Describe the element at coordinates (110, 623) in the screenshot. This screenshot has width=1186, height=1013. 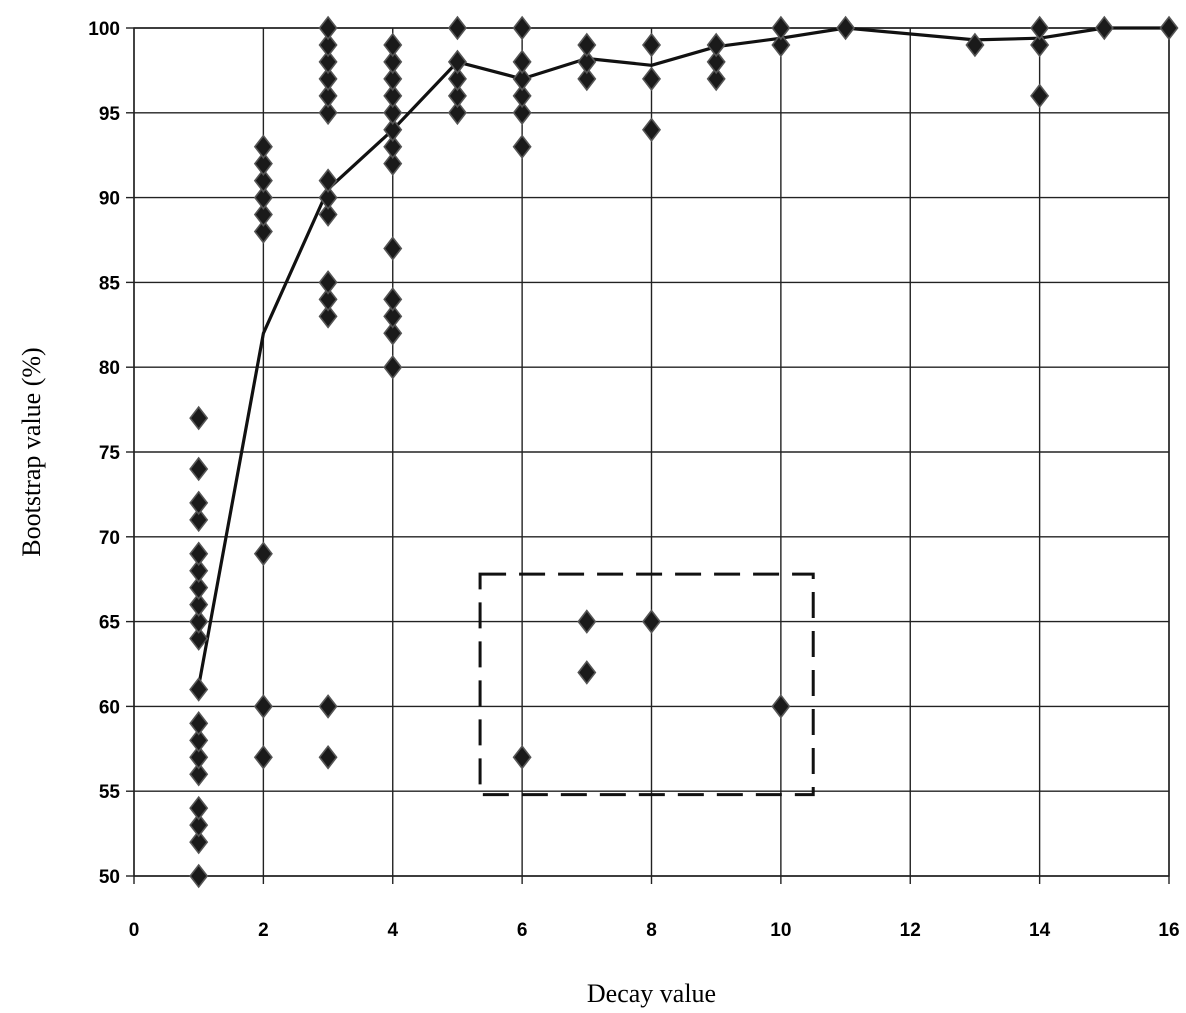
I see `y-tick-label: 65` at that location.